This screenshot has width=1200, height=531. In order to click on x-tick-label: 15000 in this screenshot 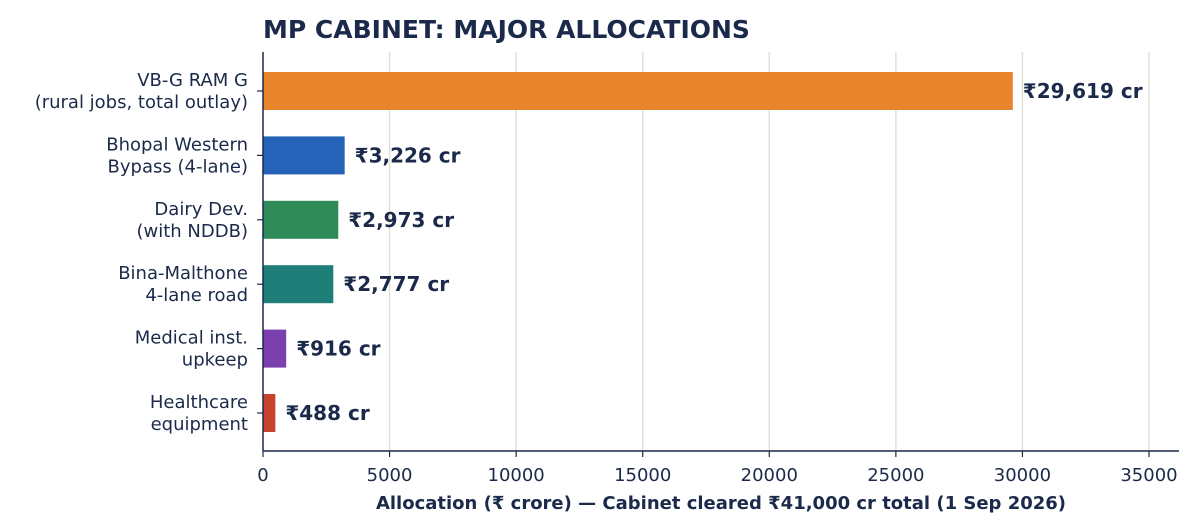, I will do `click(642, 475)`.